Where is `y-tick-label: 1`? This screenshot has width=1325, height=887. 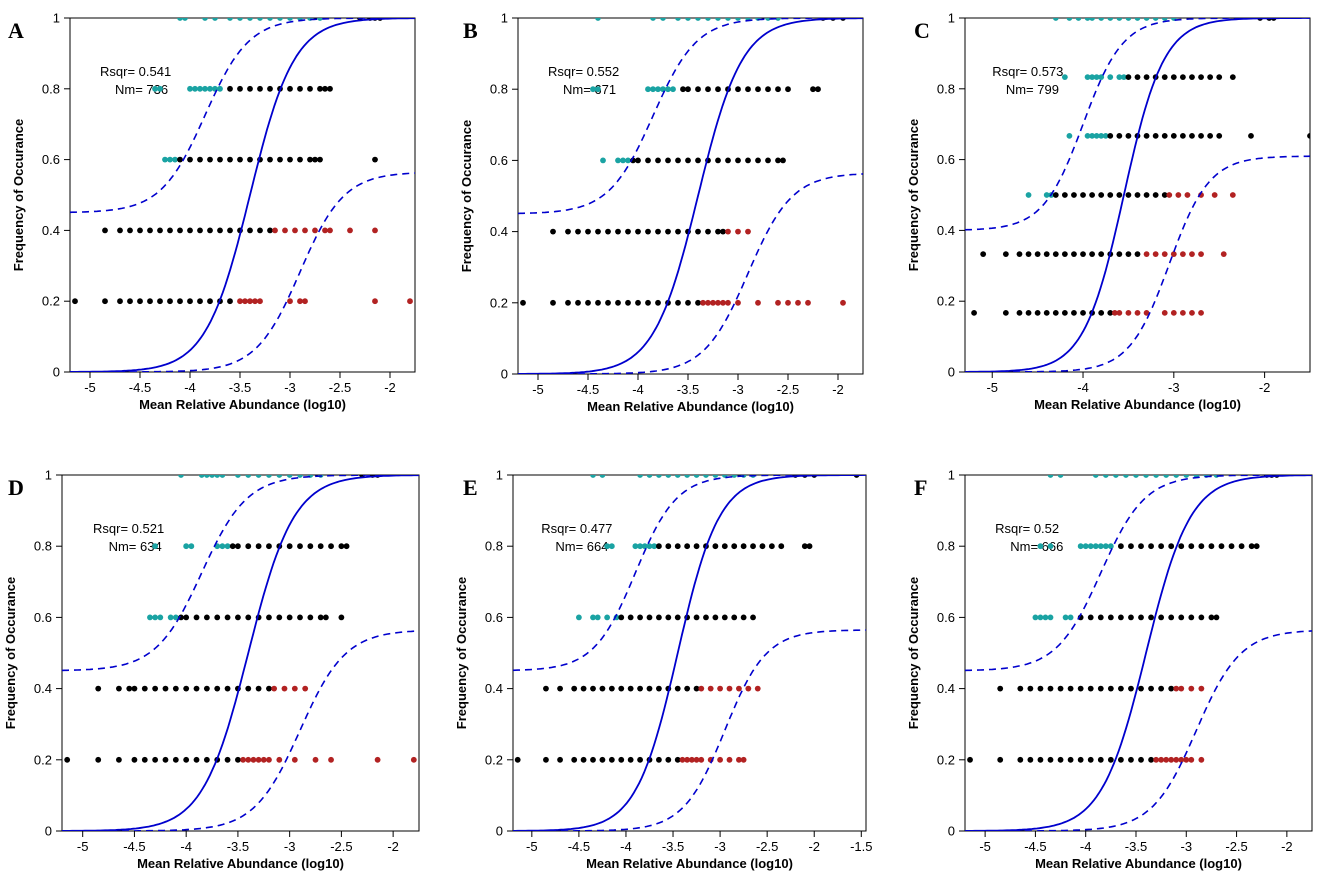 y-tick-label: 1 is located at coordinates (48, 475).